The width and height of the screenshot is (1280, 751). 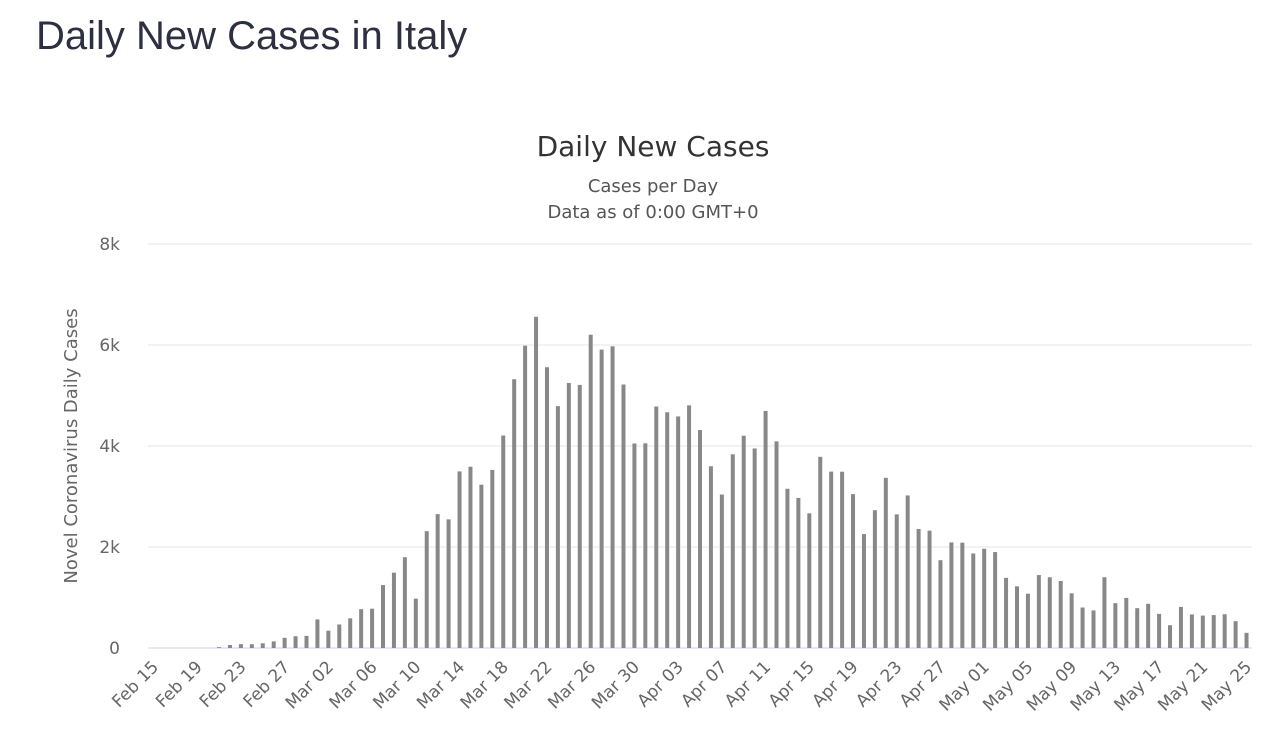 I want to click on y-tick-label: 8k, so click(x=109, y=245).